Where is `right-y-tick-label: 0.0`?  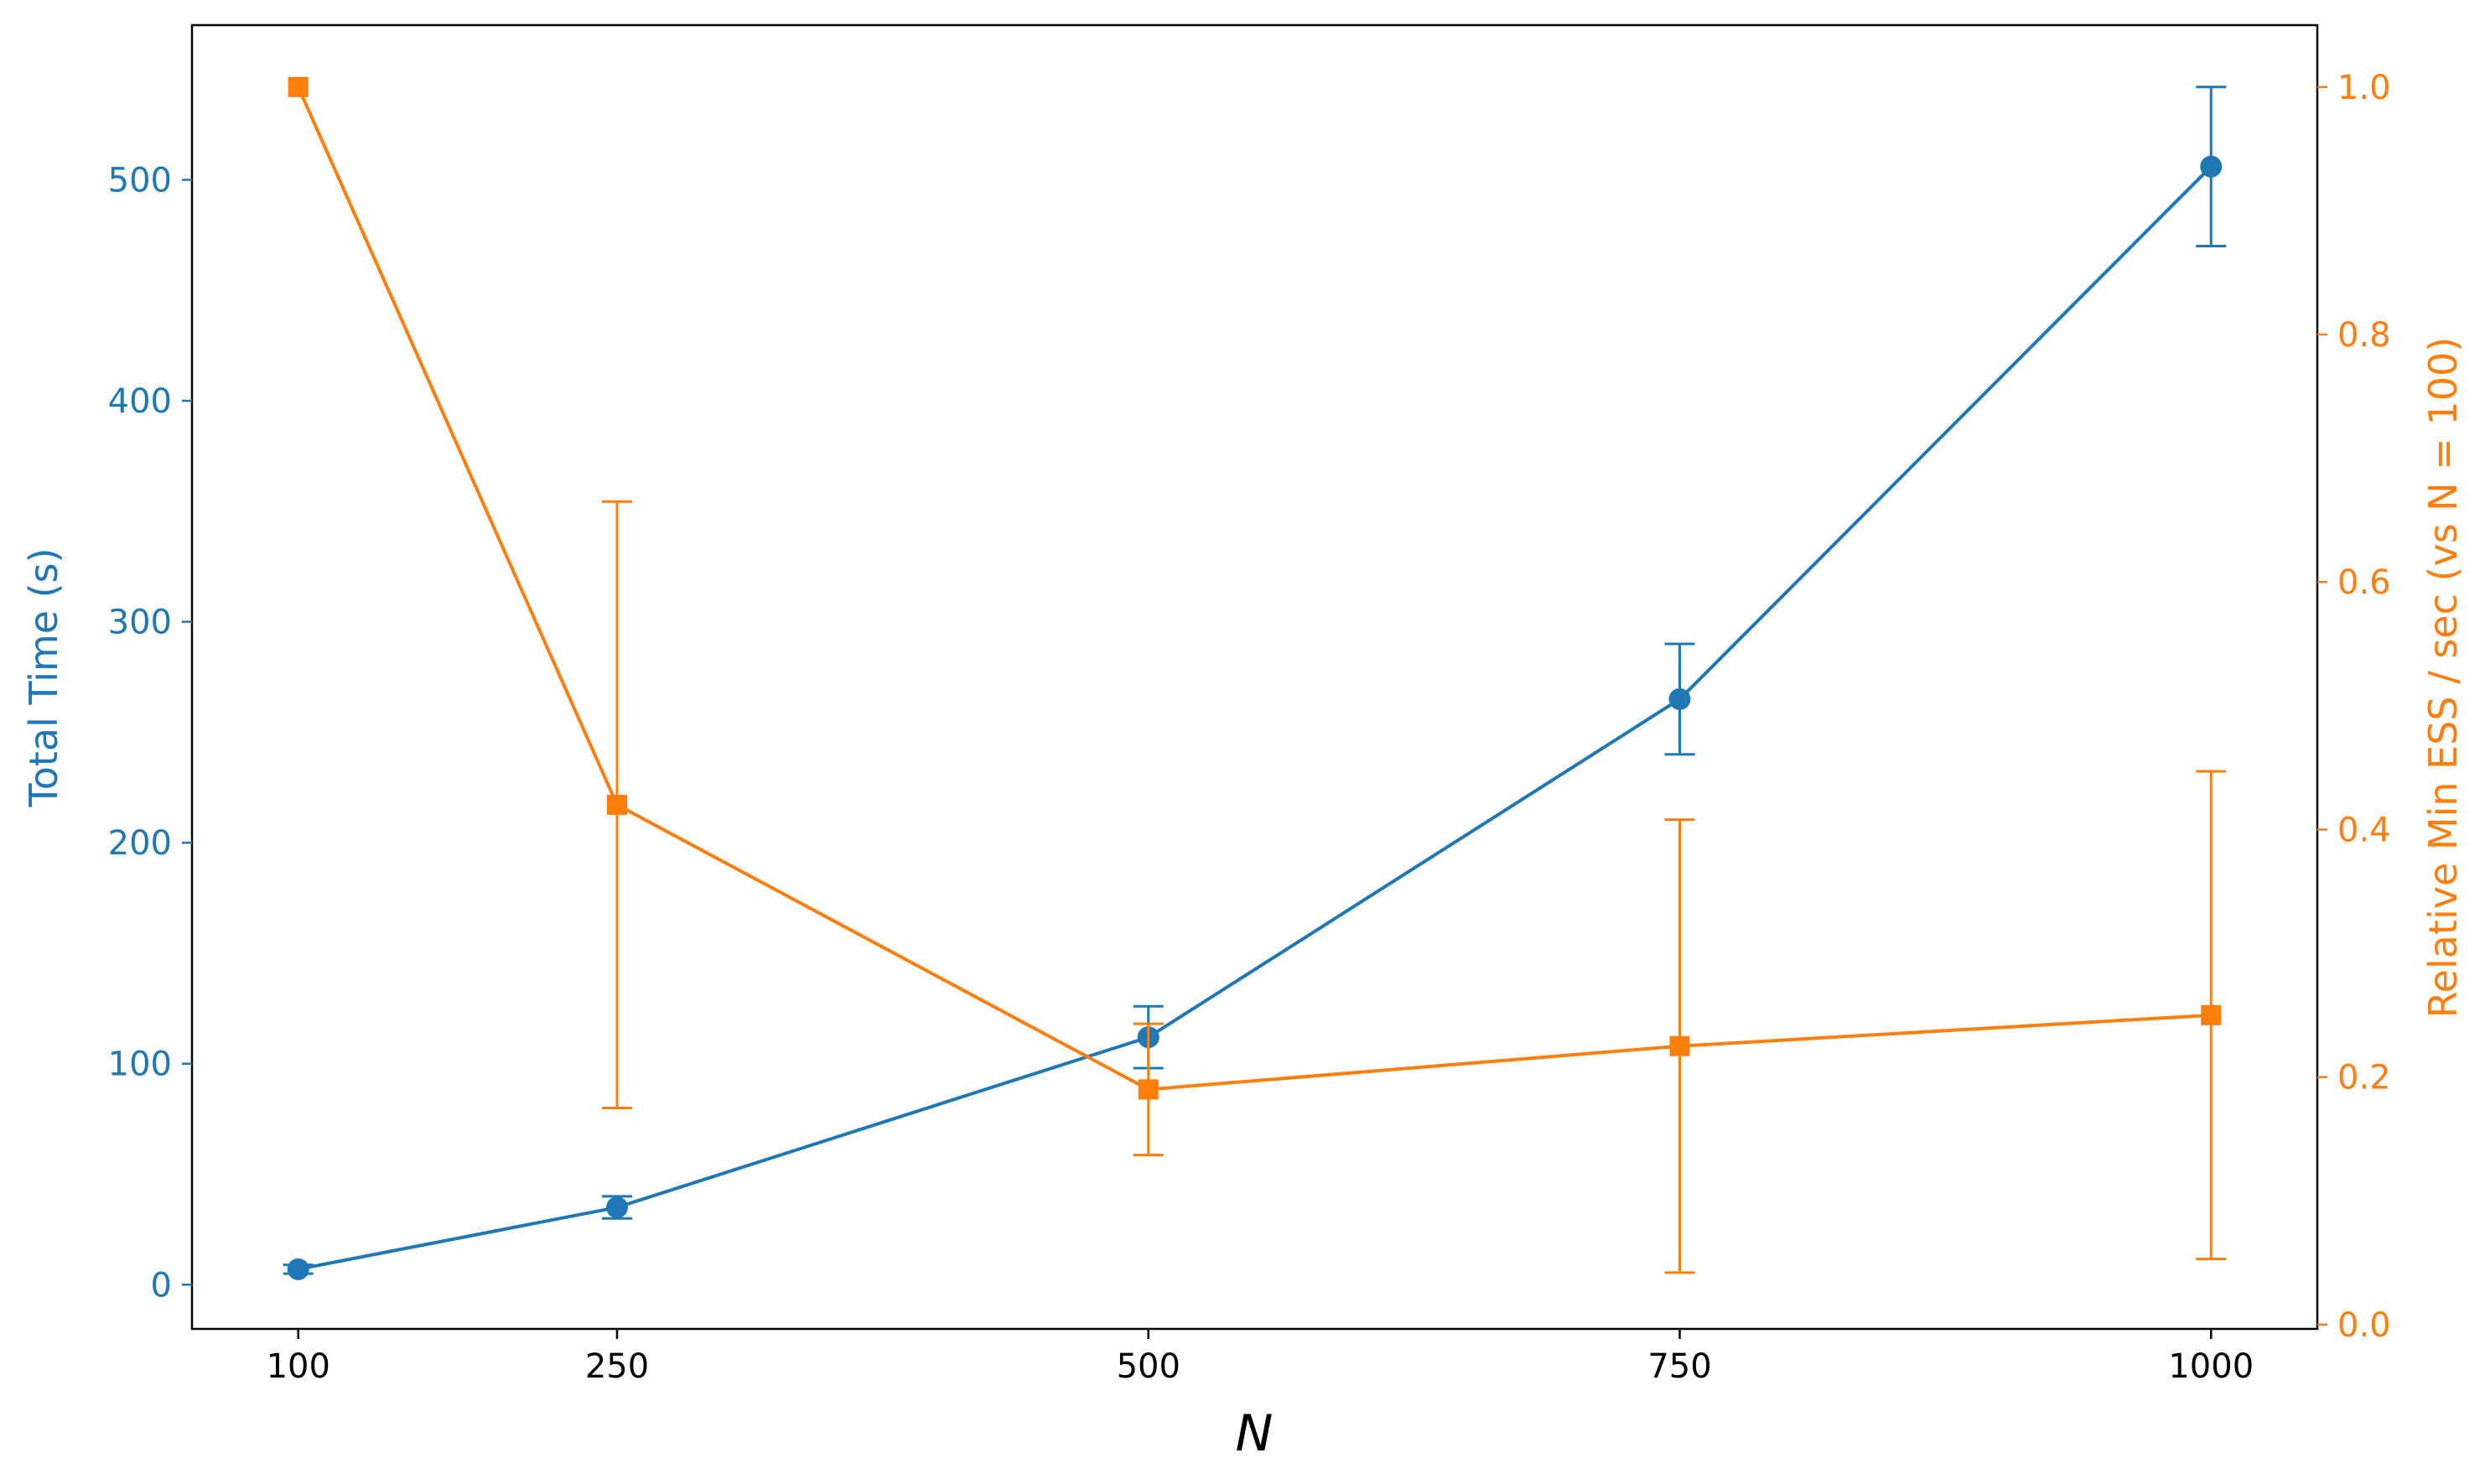
right-y-tick-label: 0.0 is located at coordinates (2364, 1325).